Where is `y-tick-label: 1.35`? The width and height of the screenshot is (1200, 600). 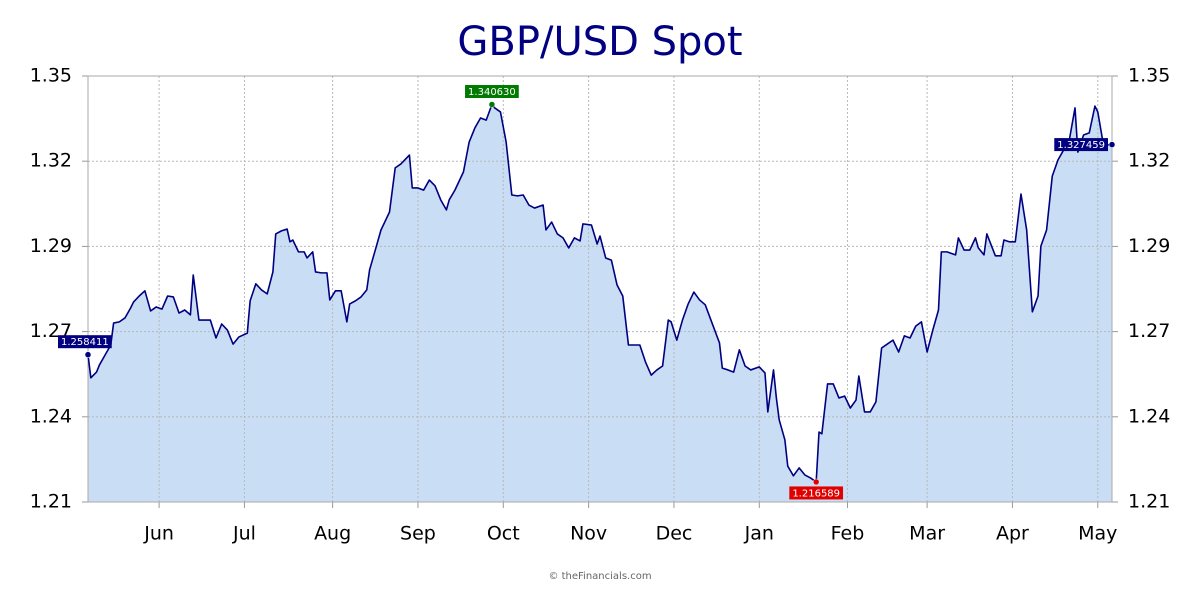
y-tick-label: 1.35 is located at coordinates (51, 76).